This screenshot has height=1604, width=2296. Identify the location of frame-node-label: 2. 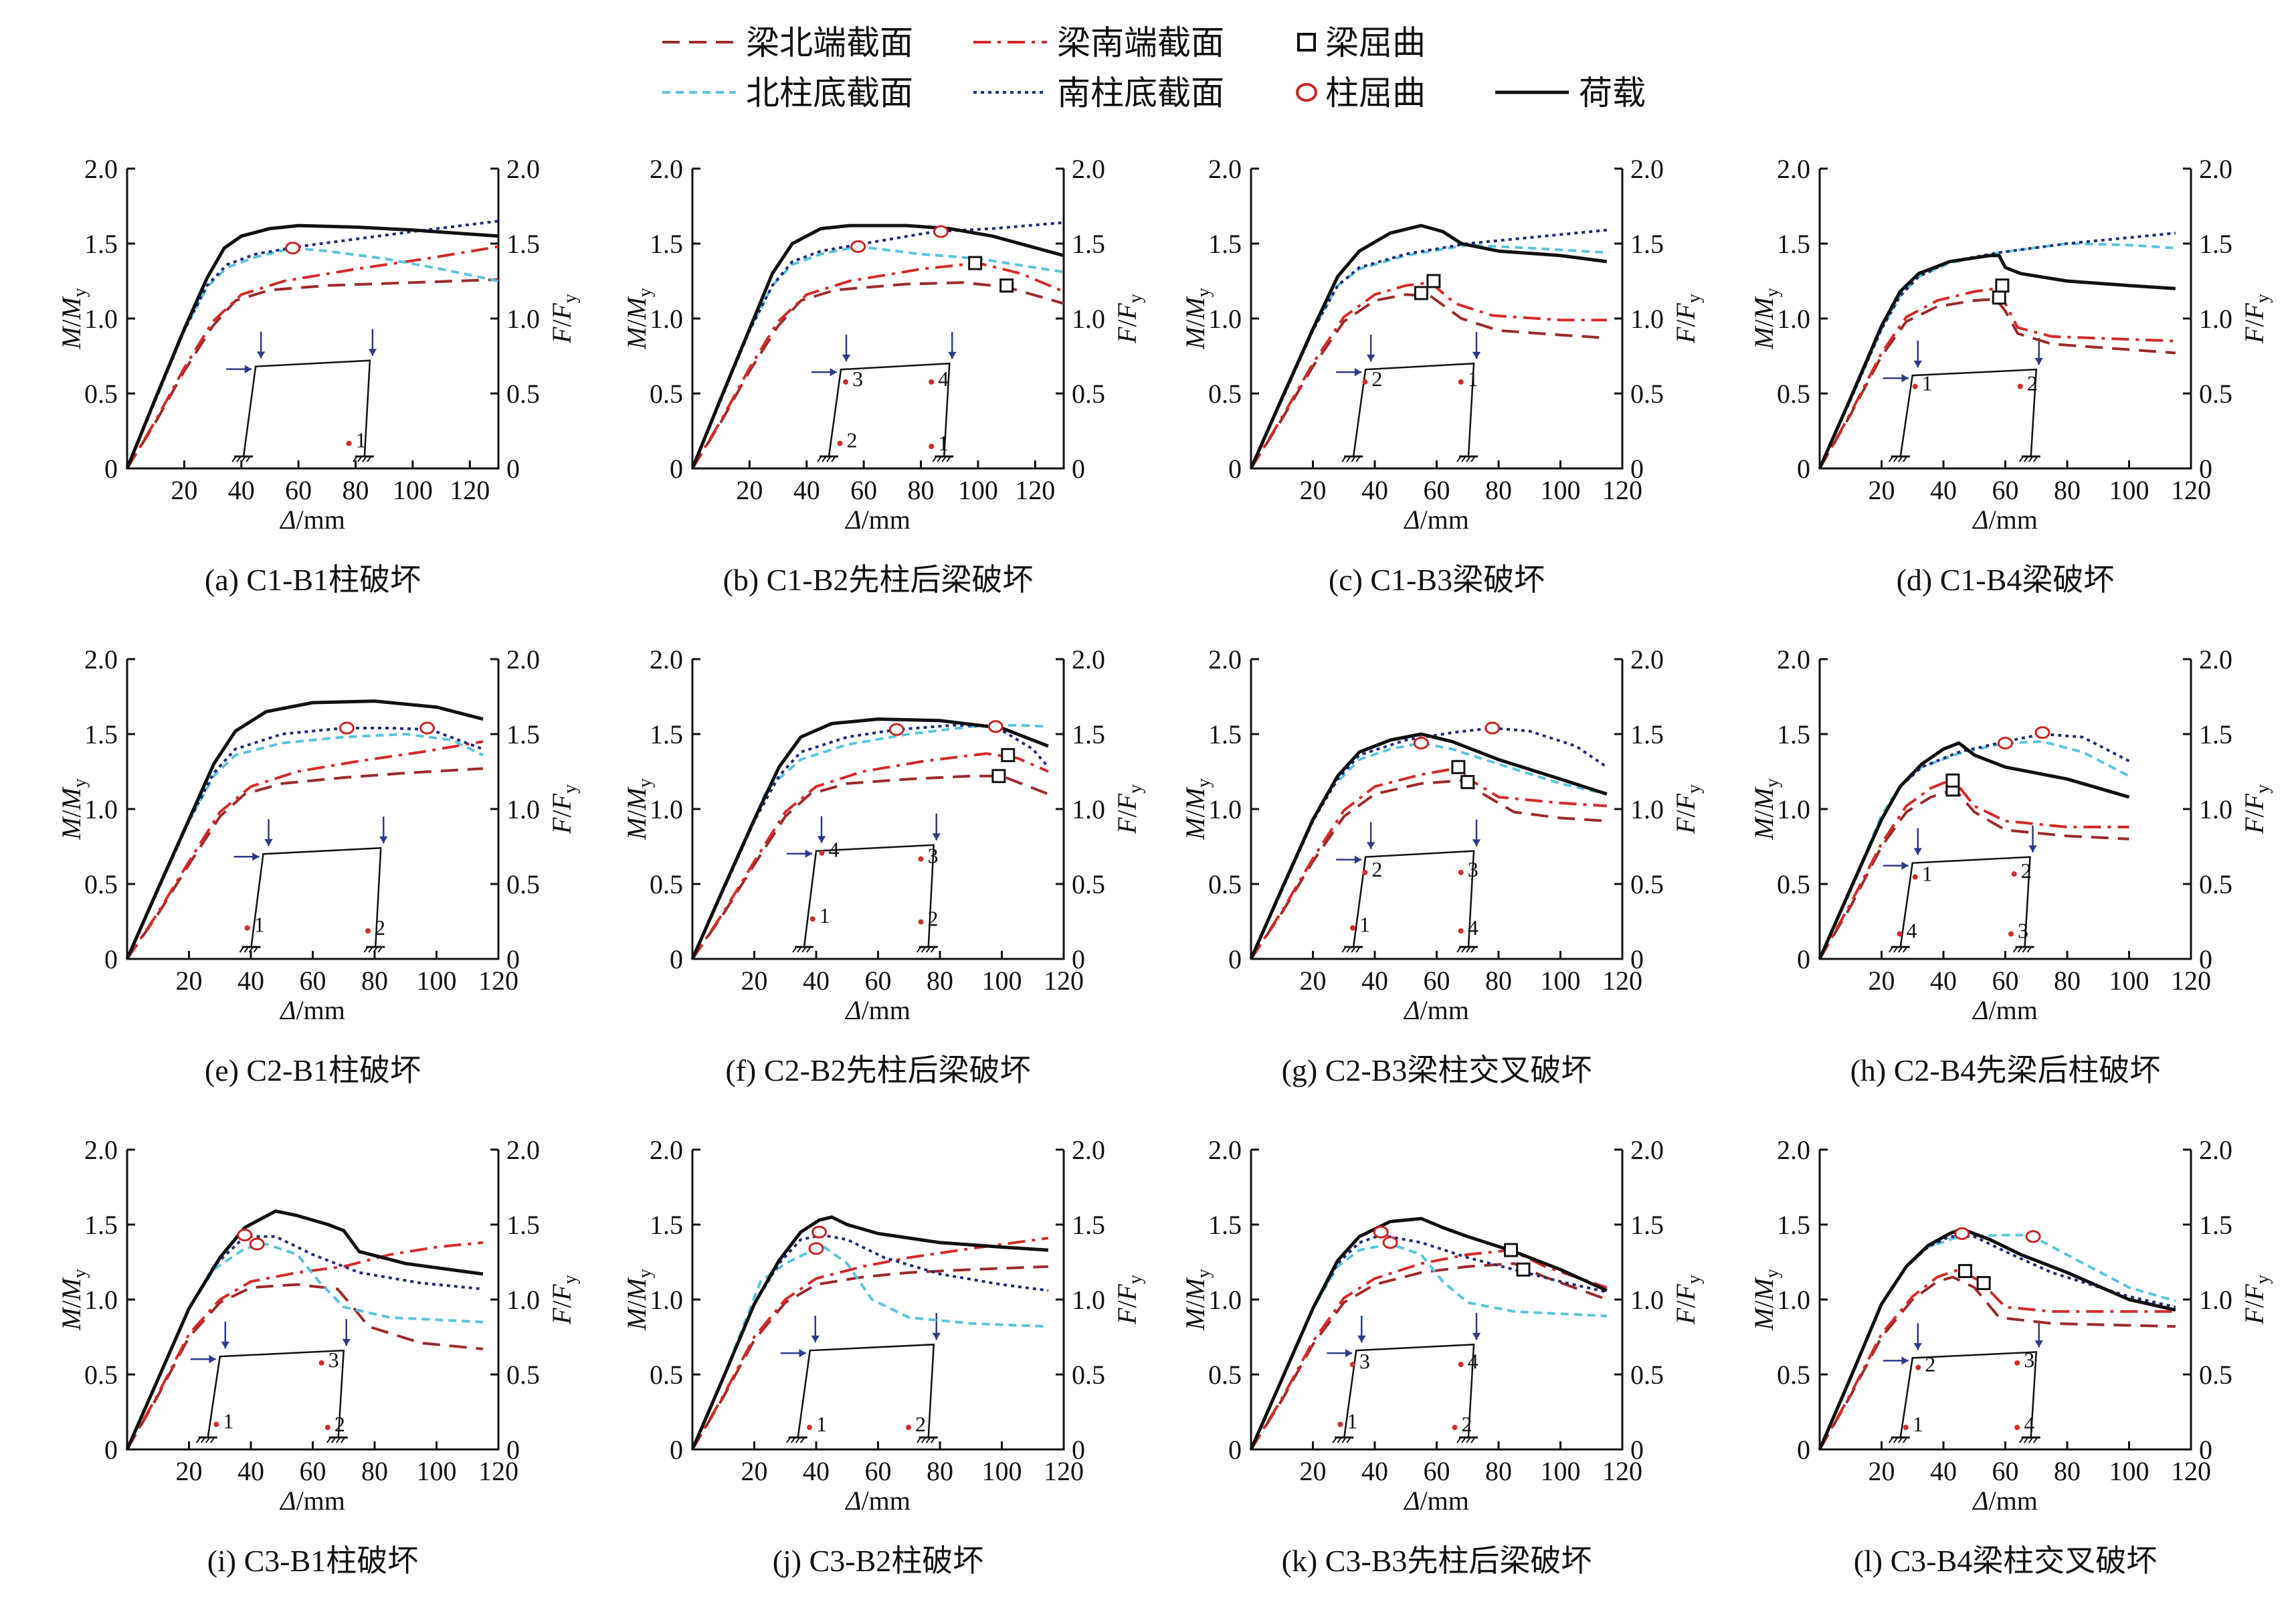
(920, 1424).